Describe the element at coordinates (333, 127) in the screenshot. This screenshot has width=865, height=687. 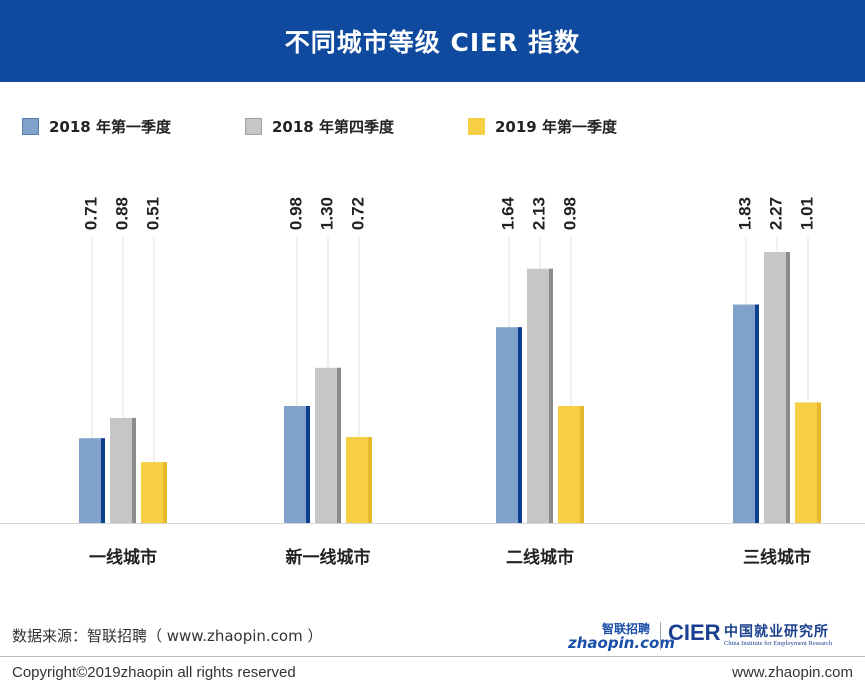
I see `legend-label-2018q4: 2018 年第四季度` at that location.